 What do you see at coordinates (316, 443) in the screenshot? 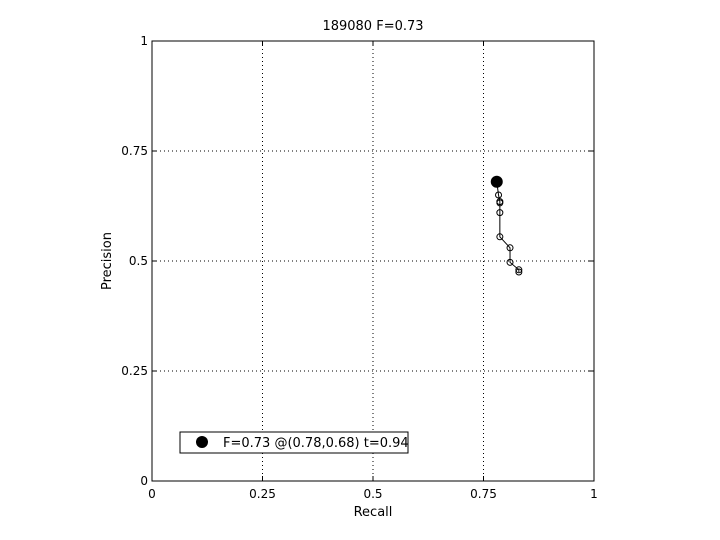
I see `legend-entry: F=0.73 @(0.78,0.68) t=0.94` at bounding box center [316, 443].